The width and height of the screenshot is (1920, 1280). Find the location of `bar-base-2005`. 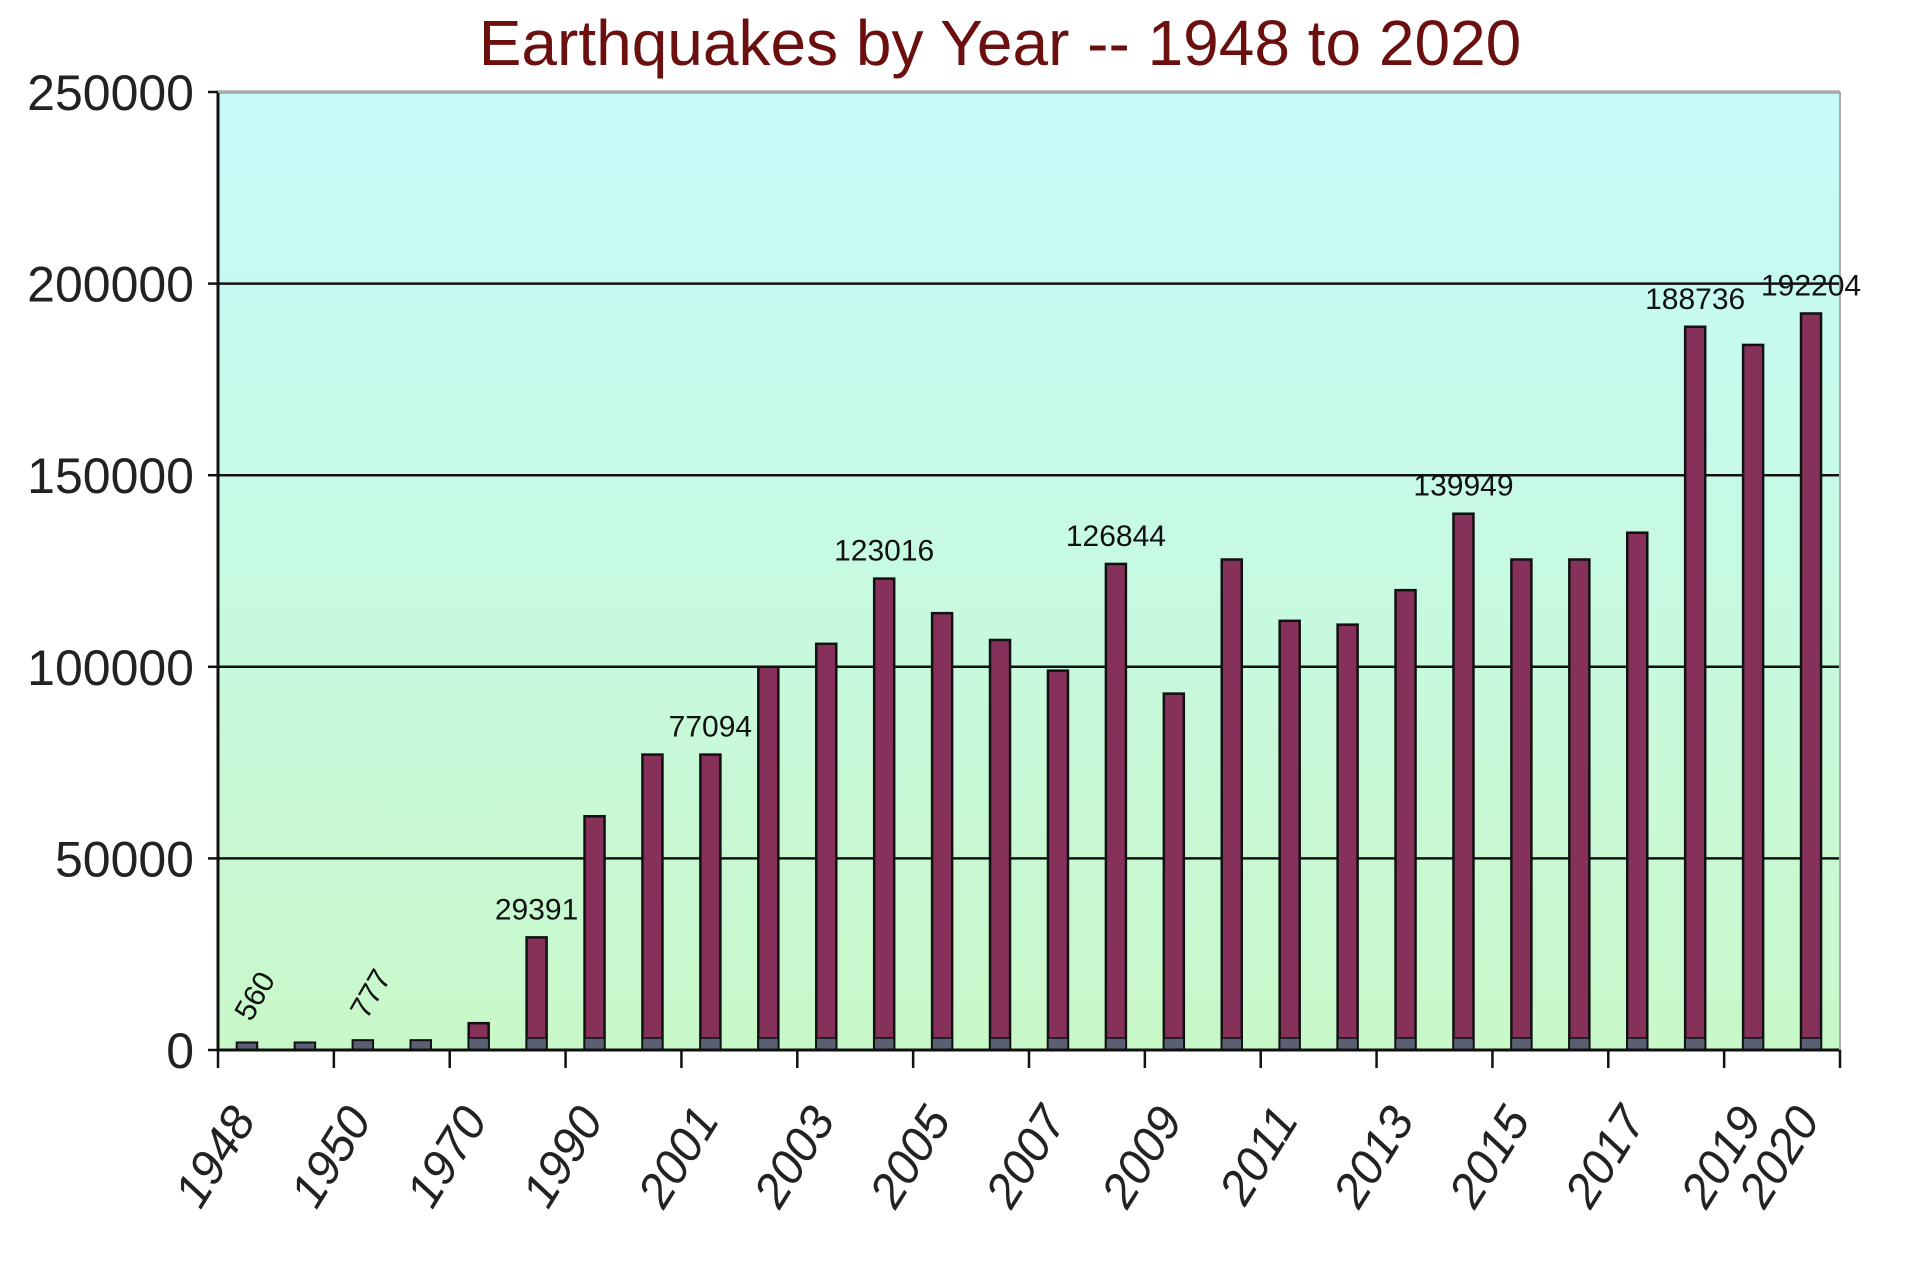

bar-base-2005 is located at coordinates (942, 1044).